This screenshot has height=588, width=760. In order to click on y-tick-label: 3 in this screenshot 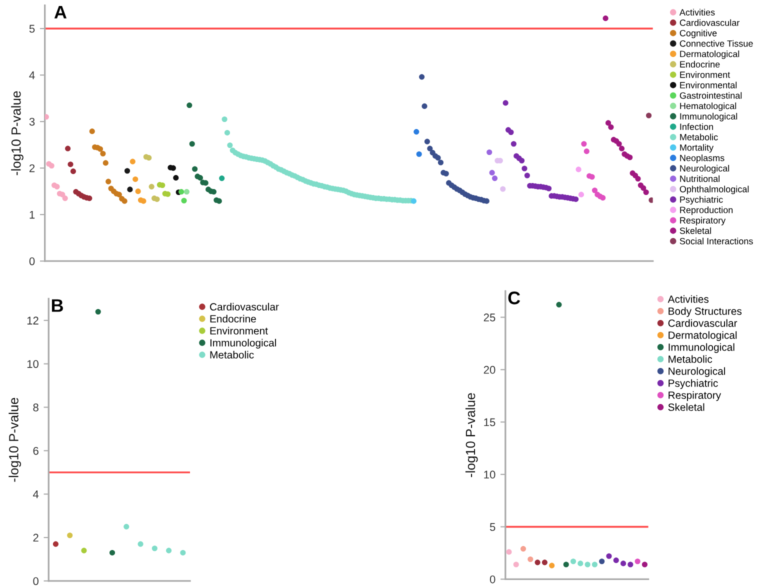, I will do `click(32, 122)`.